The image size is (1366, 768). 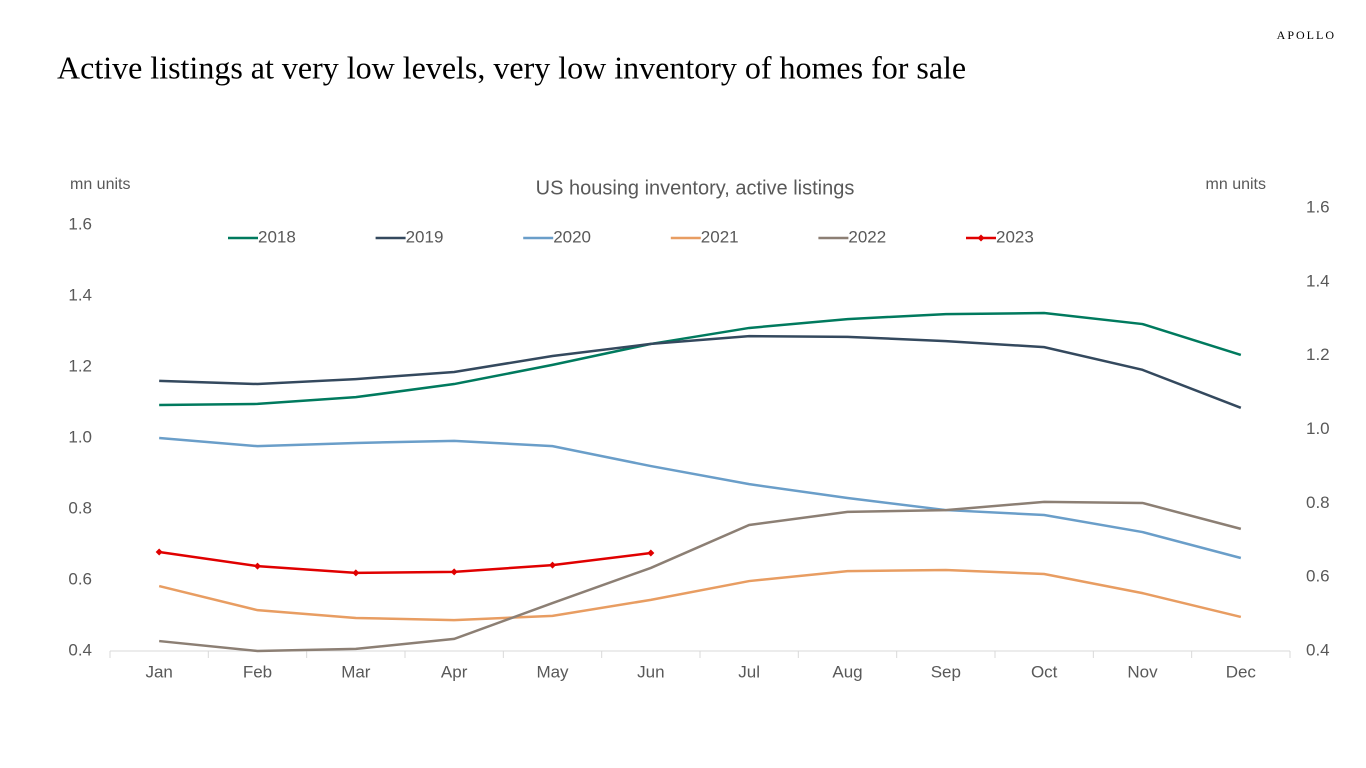 I want to click on x-tick-label: Apr, so click(x=454, y=671).